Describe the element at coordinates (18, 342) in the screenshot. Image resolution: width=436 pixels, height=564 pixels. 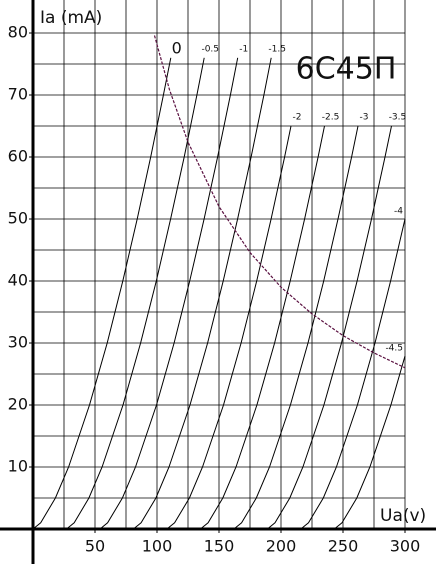
I see `y-tick-label: 30` at that location.